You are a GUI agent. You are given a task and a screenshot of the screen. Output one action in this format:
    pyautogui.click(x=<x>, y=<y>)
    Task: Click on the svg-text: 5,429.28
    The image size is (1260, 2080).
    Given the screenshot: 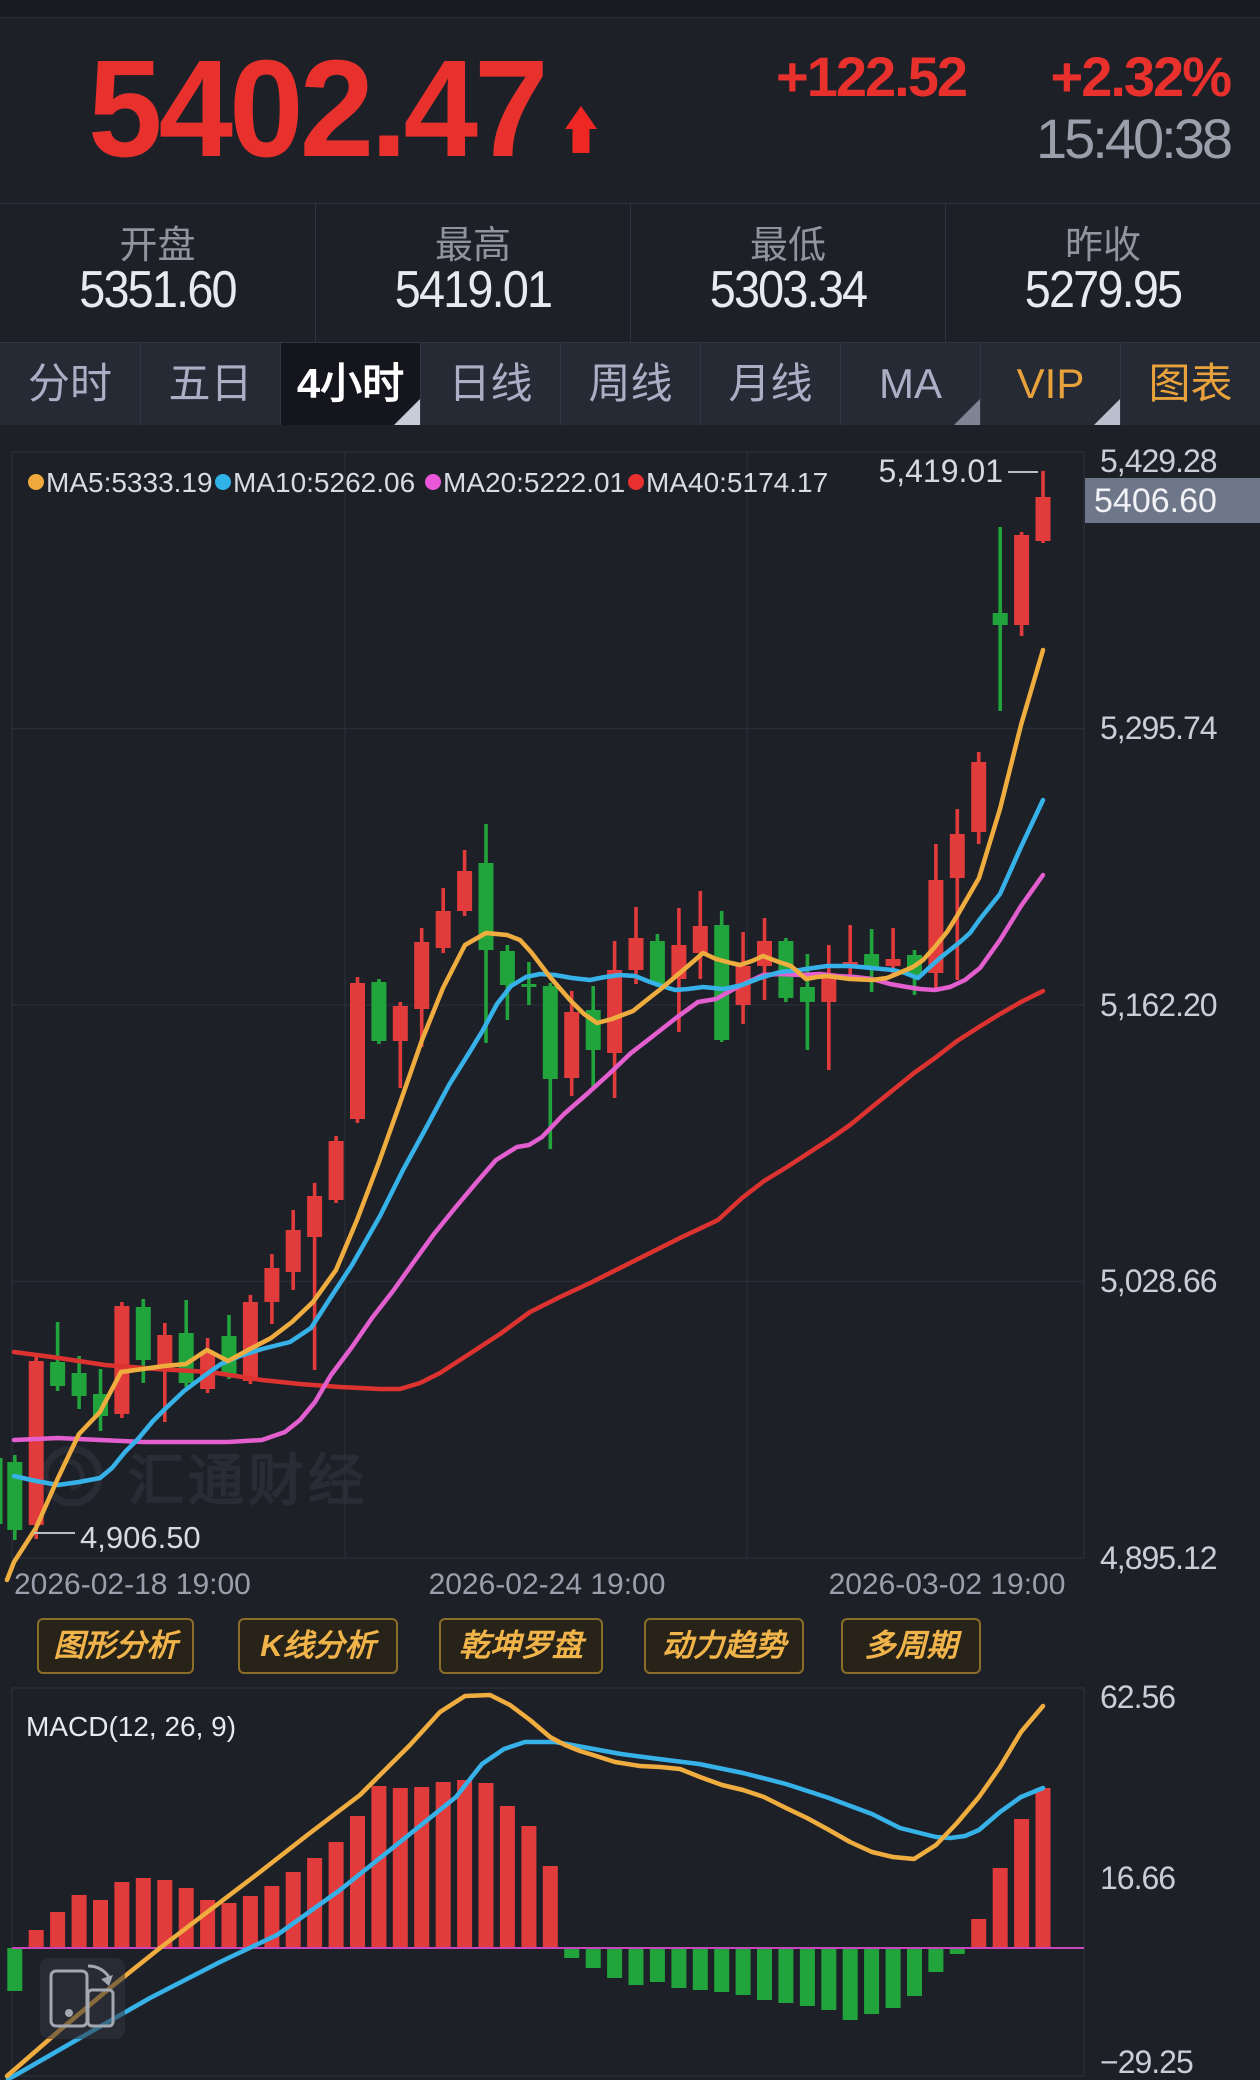 What is the action you would take?
    pyautogui.click(x=1158, y=461)
    